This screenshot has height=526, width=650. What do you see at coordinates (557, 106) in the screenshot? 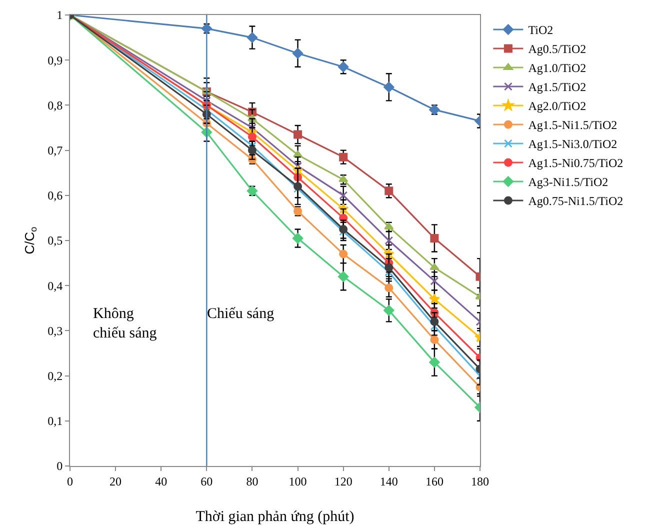
I see `legend-label: Ag2.0/TiO2` at bounding box center [557, 106].